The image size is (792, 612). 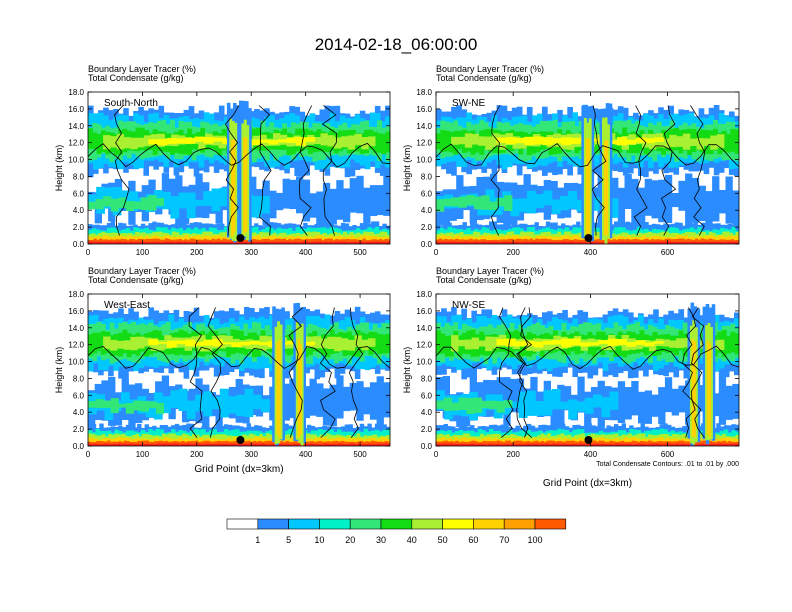 What do you see at coordinates (59, 370) in the screenshot?
I see `y-axis-label: Height (km)` at bounding box center [59, 370].